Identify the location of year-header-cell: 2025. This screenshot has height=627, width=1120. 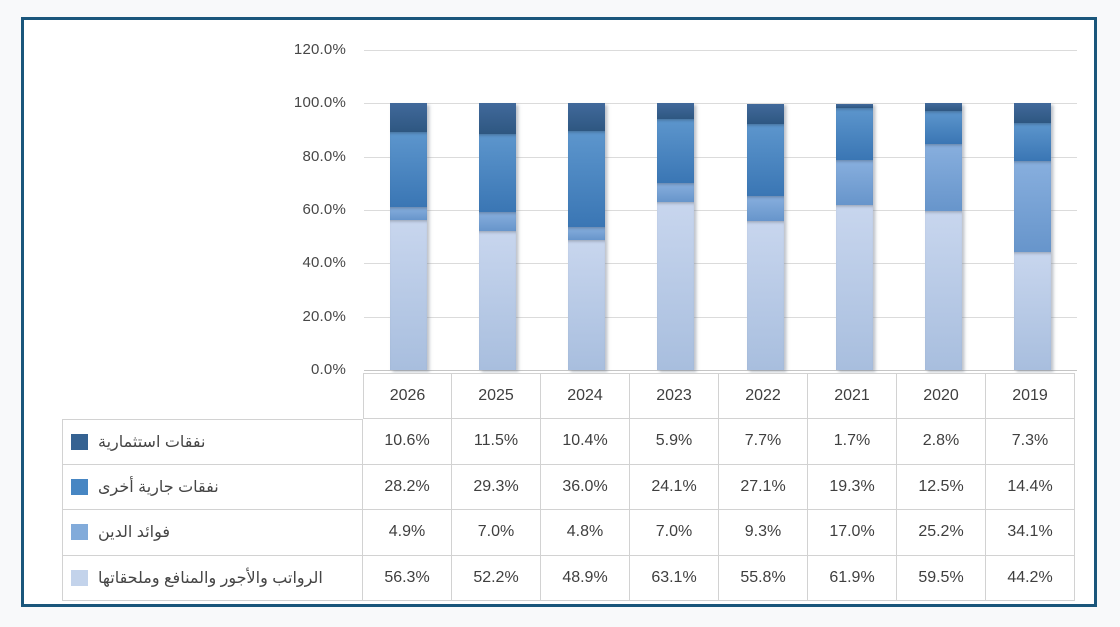
(496, 396).